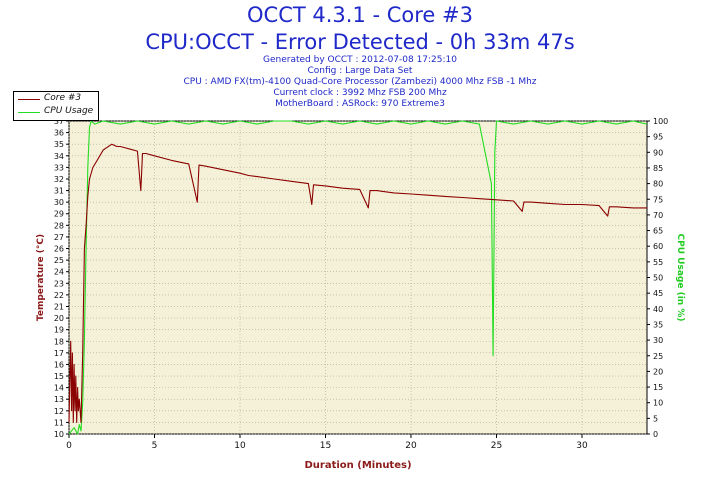  What do you see at coordinates (360, 71) in the screenshot?
I see `config-info: Config : Large Data Set` at bounding box center [360, 71].